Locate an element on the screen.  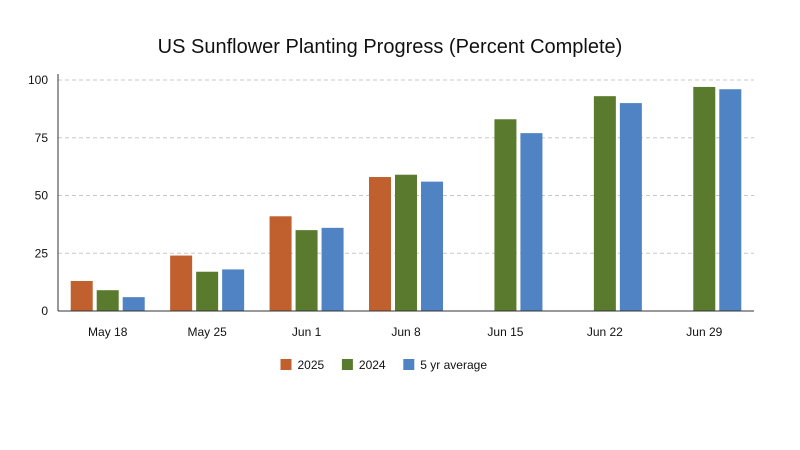
x-tick-label: Jun 8 is located at coordinates (406, 332).